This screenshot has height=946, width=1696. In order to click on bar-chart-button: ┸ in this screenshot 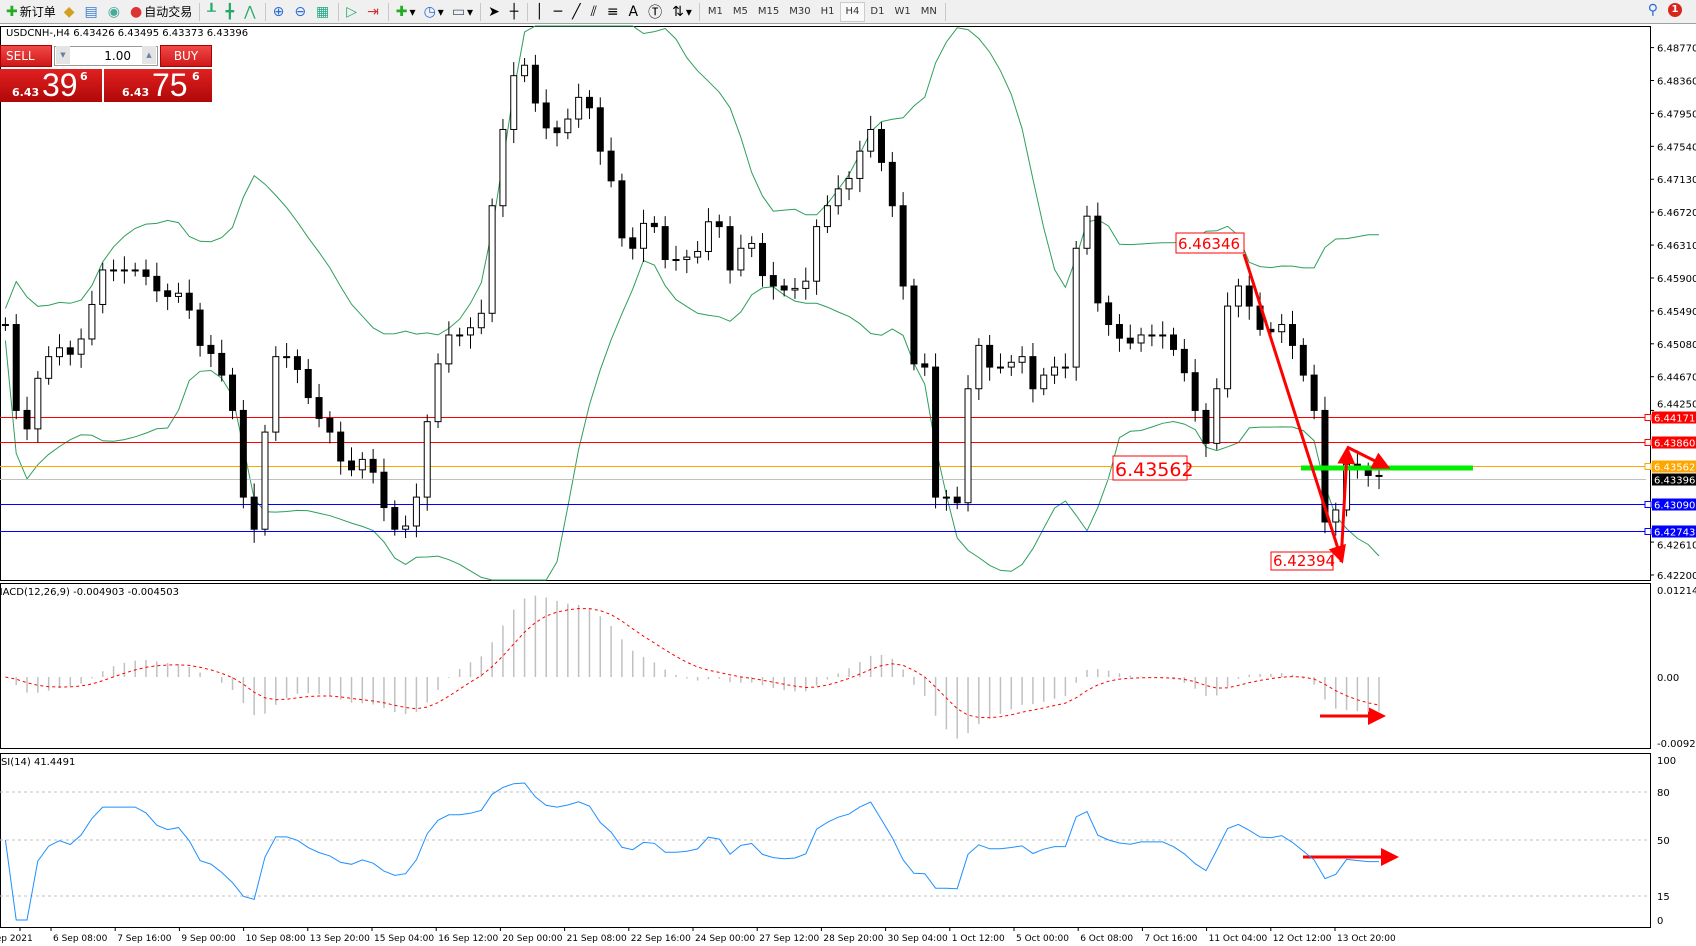, I will do `click(212, 12)`.